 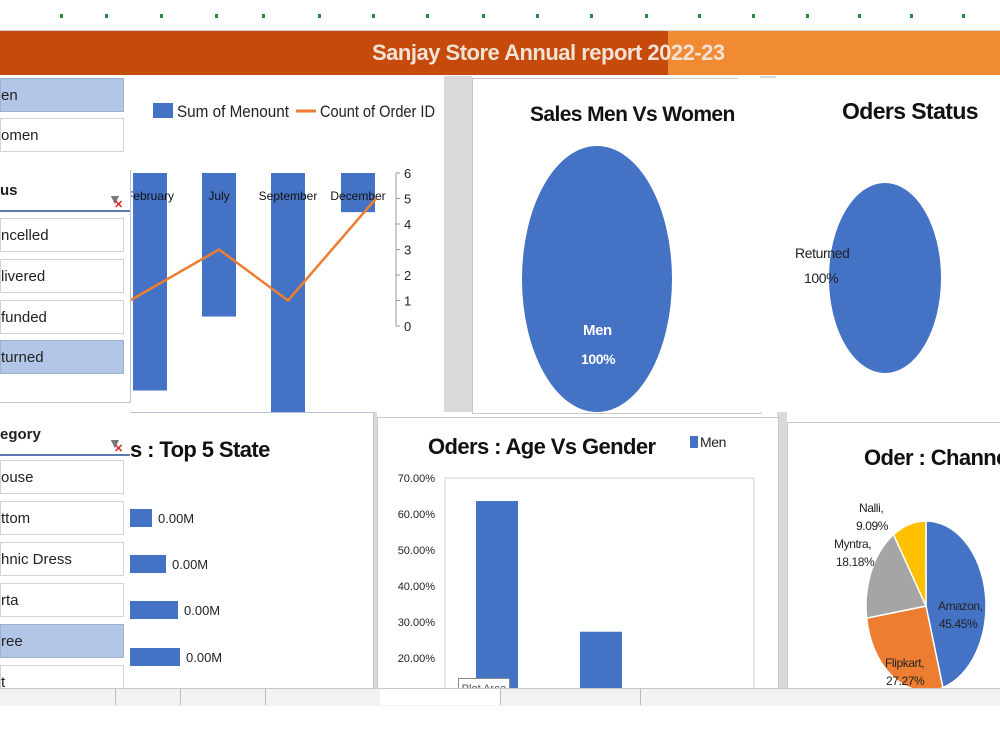 I want to click on y-tick-label: 50.00%, so click(x=417, y=551).